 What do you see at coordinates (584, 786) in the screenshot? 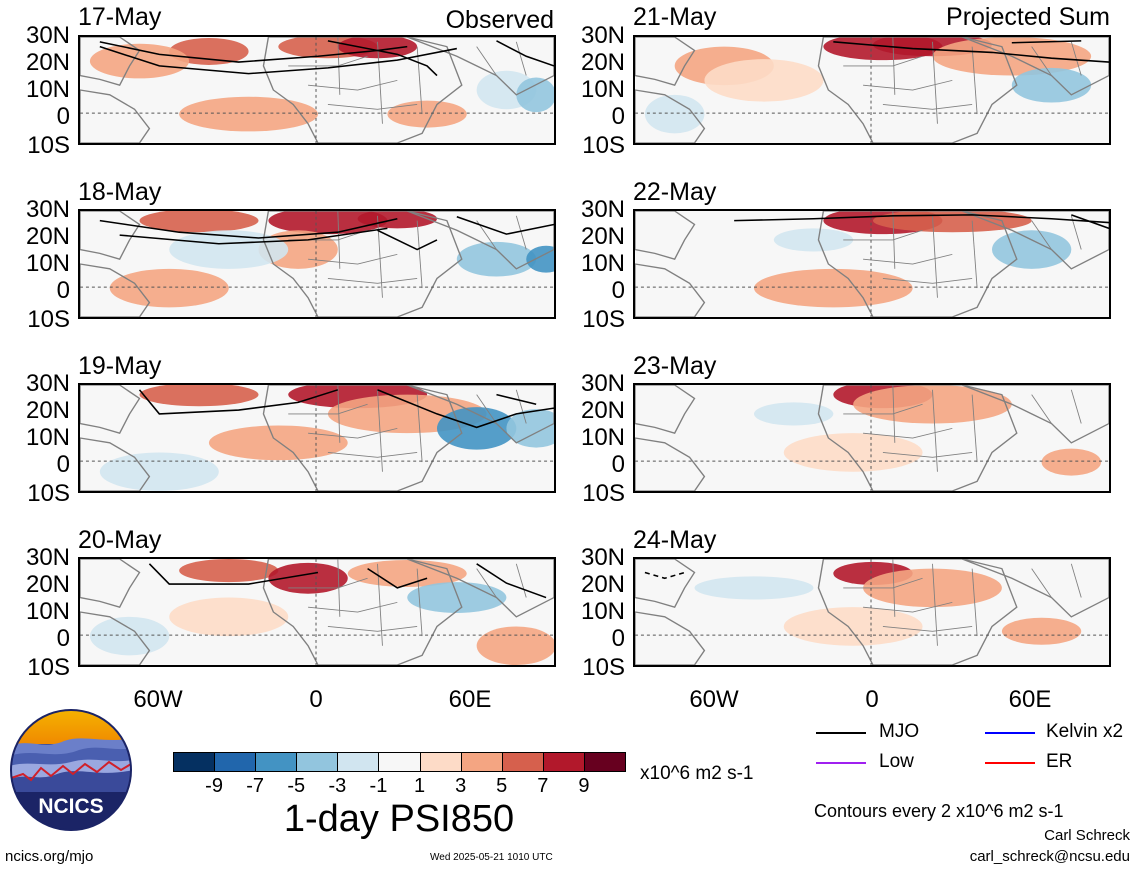
I see `colorbar-label: 9` at bounding box center [584, 786].